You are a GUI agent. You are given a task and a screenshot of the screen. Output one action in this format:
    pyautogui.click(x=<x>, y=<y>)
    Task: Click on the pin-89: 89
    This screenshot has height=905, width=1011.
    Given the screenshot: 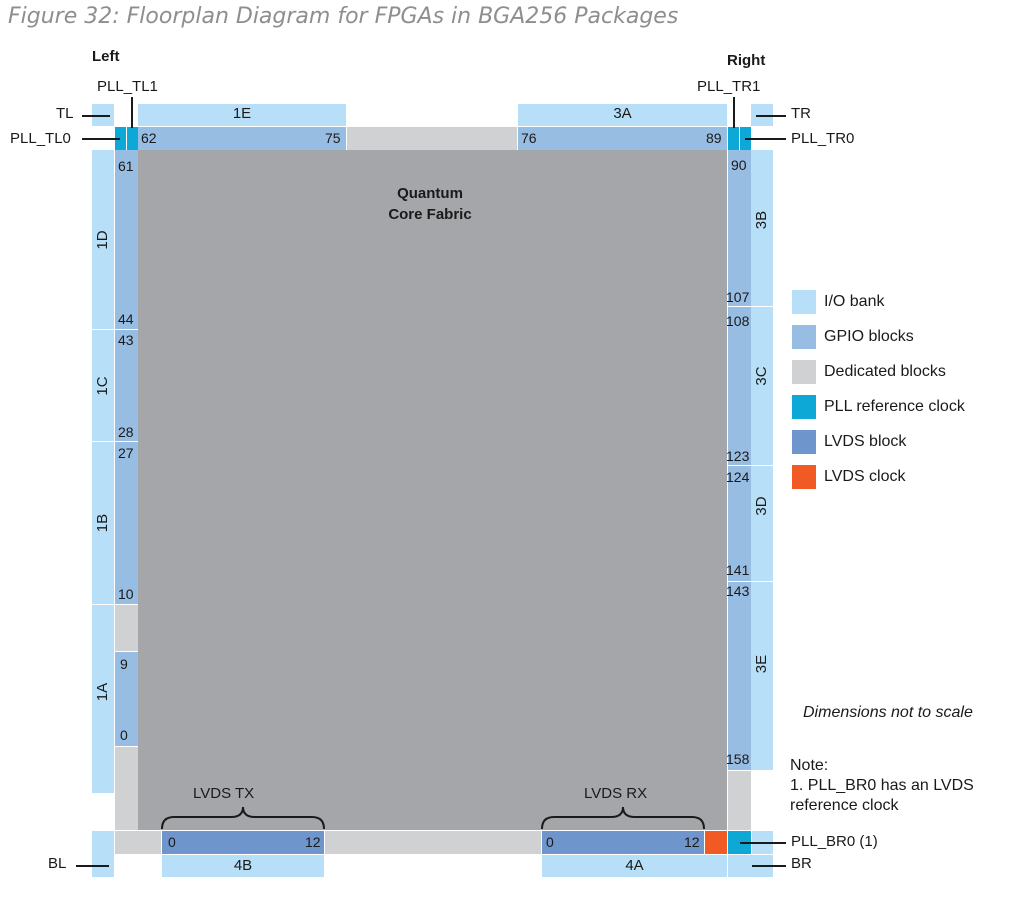 What is the action you would take?
    pyautogui.click(x=714, y=138)
    